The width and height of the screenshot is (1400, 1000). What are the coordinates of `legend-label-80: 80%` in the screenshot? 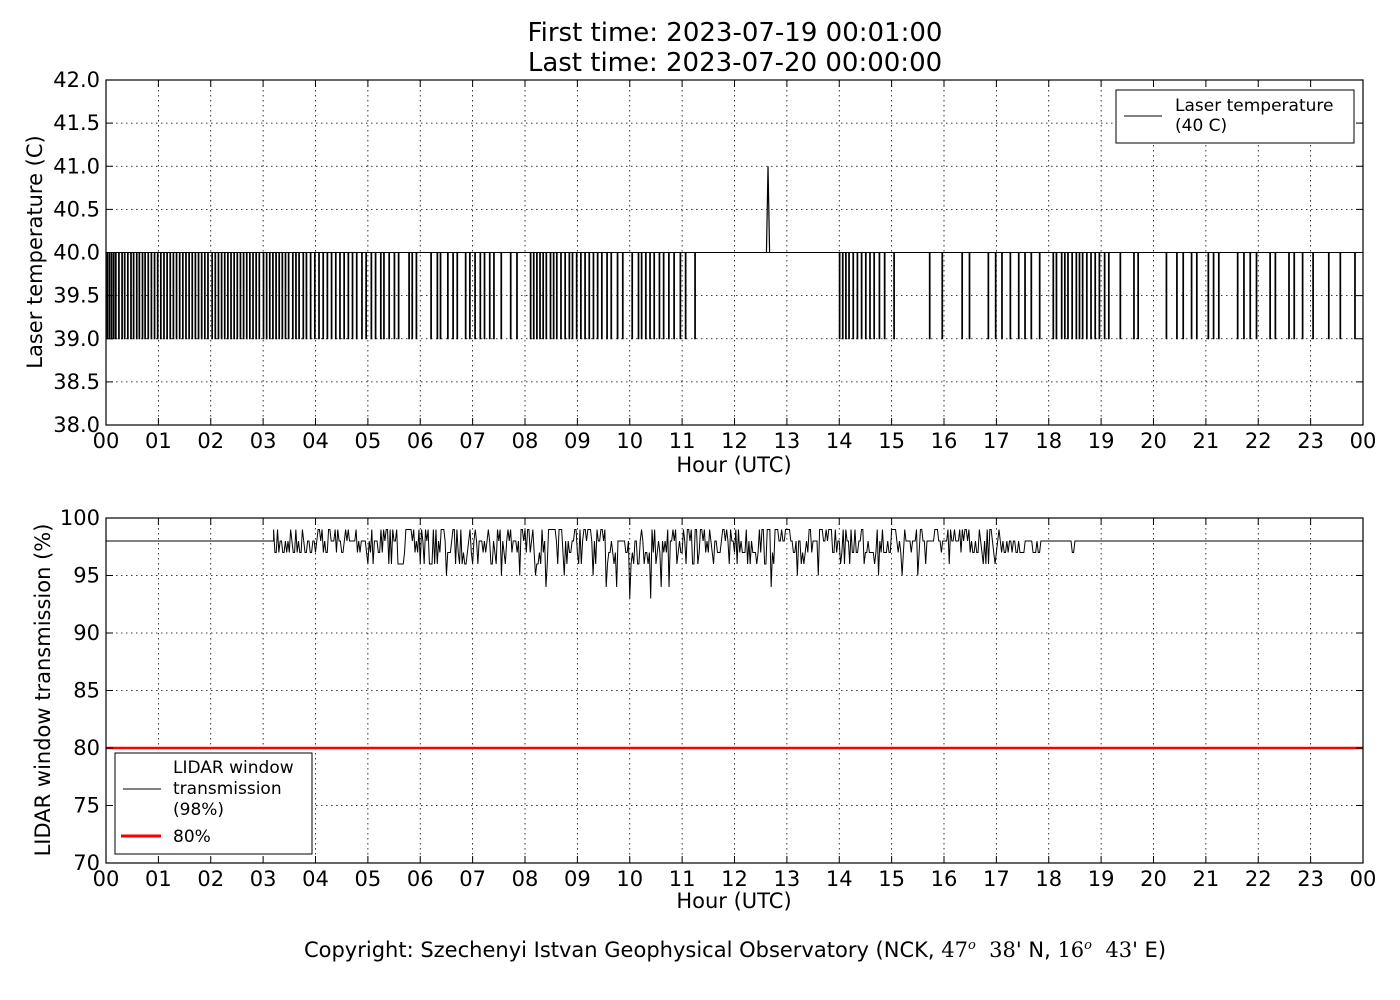 It's located at (192, 837).